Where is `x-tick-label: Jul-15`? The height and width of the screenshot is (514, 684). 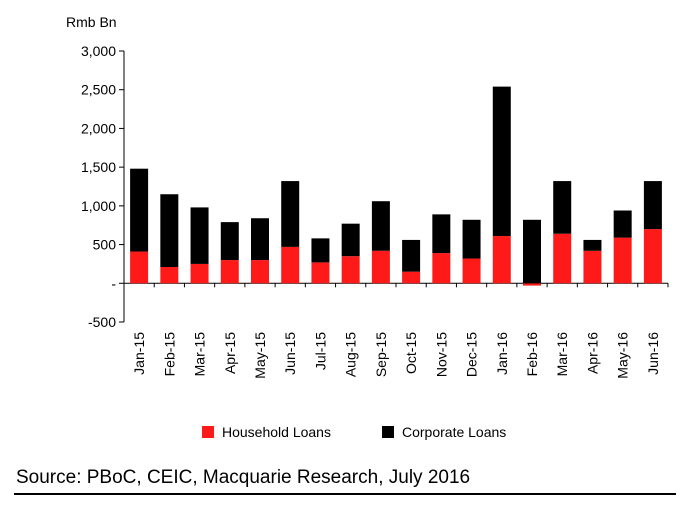
x-tick-label: Jul-15 is located at coordinates (320, 351).